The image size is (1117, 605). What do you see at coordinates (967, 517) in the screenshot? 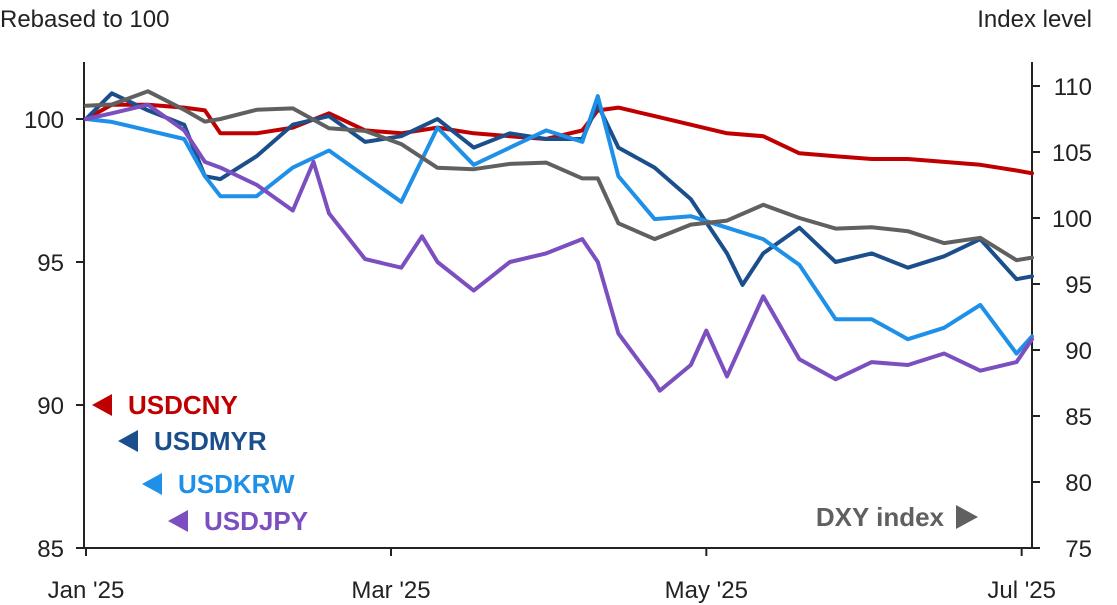
I see `legend-marker-dxy-index` at bounding box center [967, 517].